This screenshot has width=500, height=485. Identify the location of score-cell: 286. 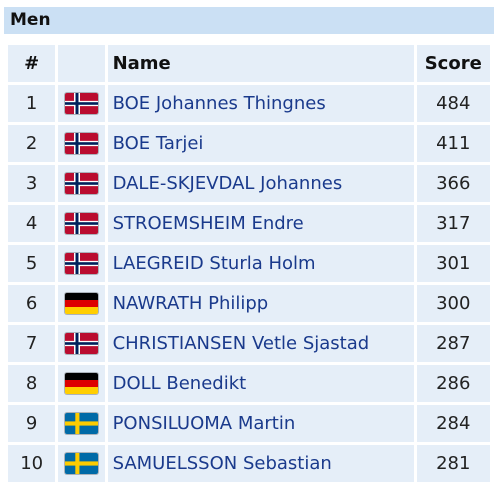
(453, 383).